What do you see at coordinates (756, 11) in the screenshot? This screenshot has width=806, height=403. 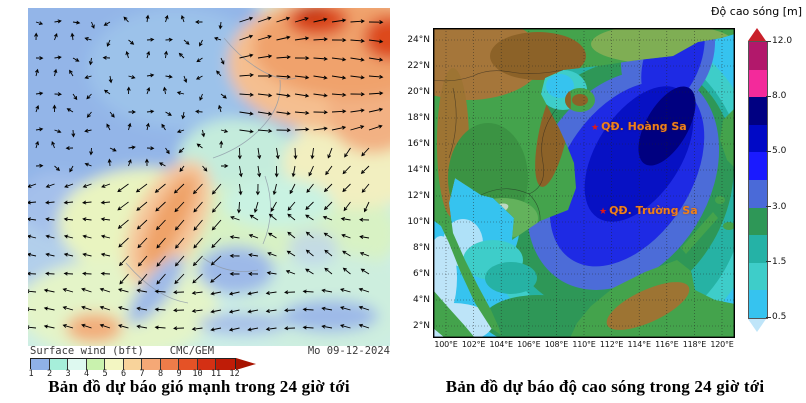 I see `wave-colorbar-title: Độ cao sóng [m]` at bounding box center [756, 11].